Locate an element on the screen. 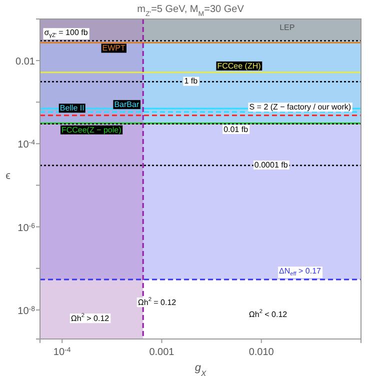 Image resolution: width=381 pixels, height=376 pixels. ref-line-label: 0.0001 fb is located at coordinates (271, 165).